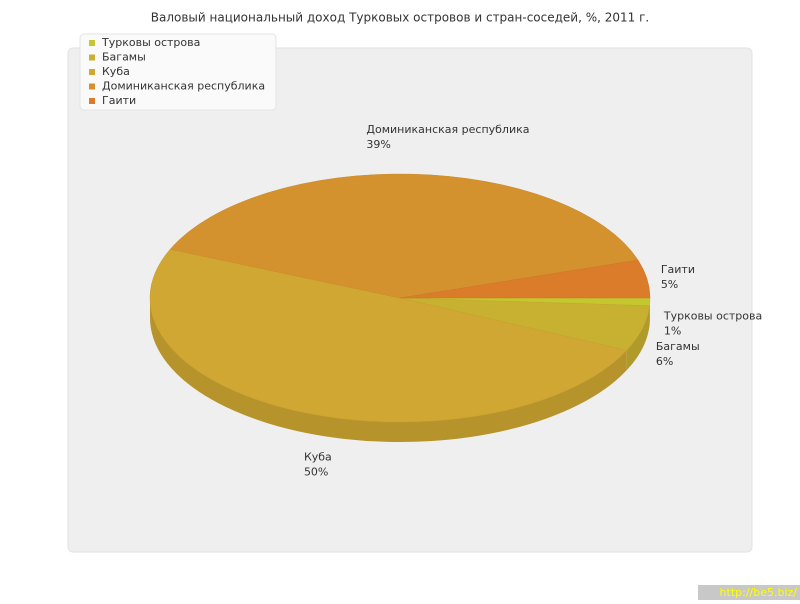 This screenshot has height=604, width=800. Describe the element at coordinates (318, 457) in the screenshot. I see `slice-label: Куба` at that location.